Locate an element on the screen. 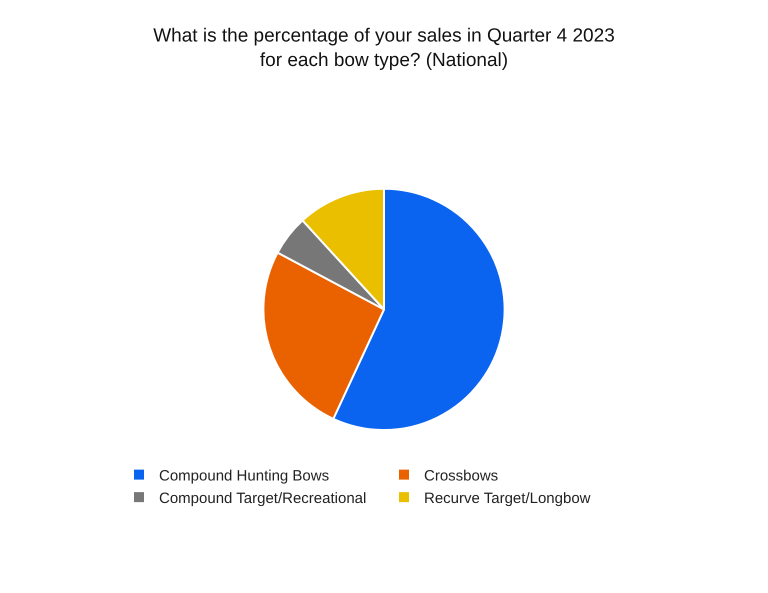 The height and width of the screenshot is (593, 768). legend-label: Recurve Target/Longbow is located at coordinates (507, 498).